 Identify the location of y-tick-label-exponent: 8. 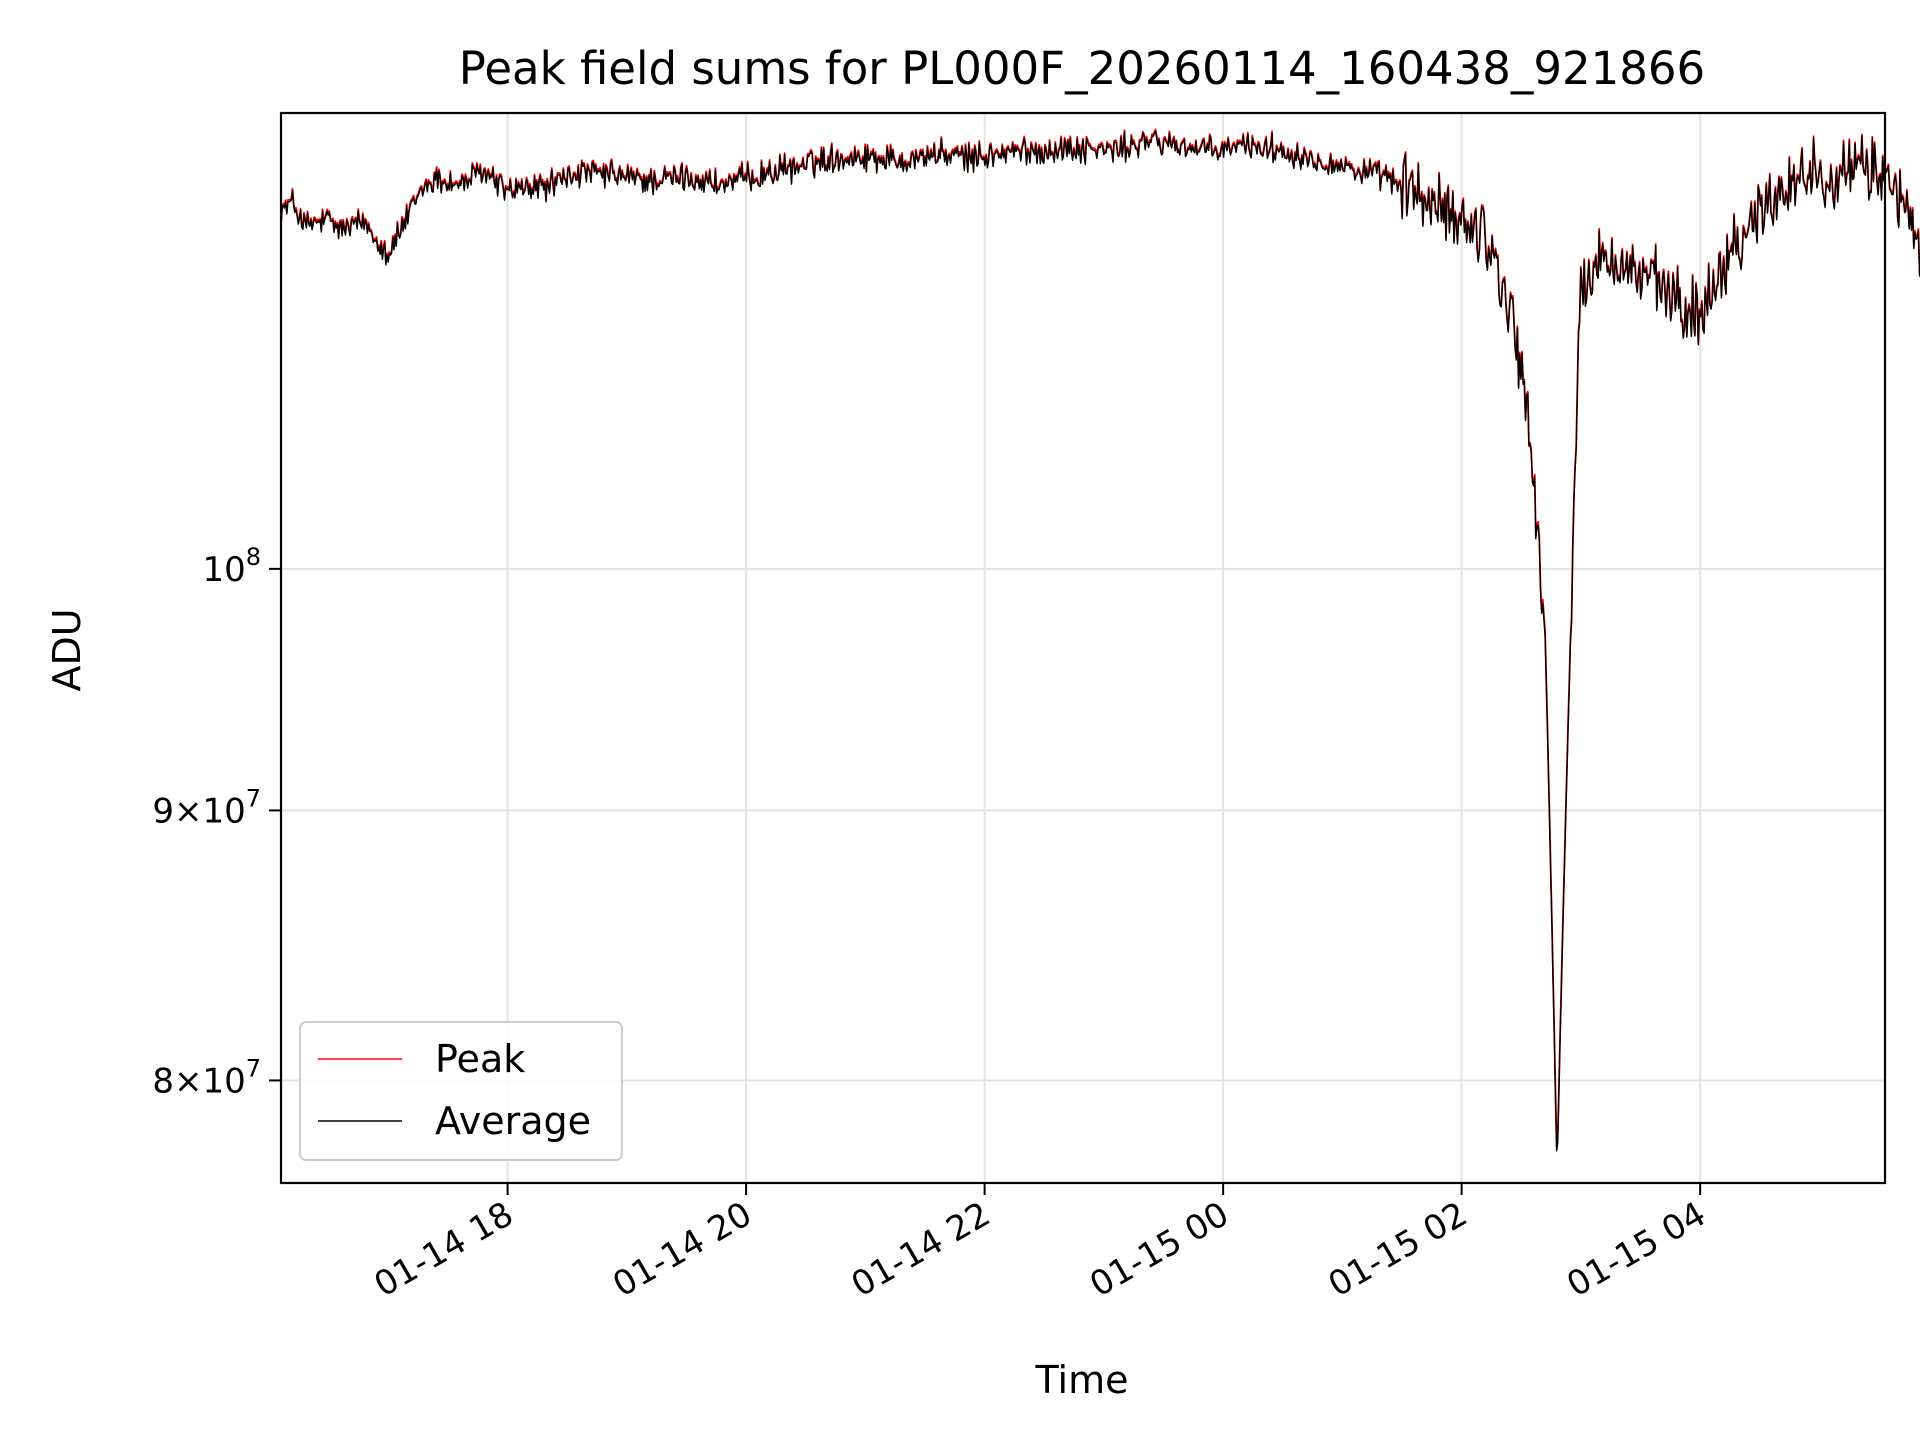
(253, 557).